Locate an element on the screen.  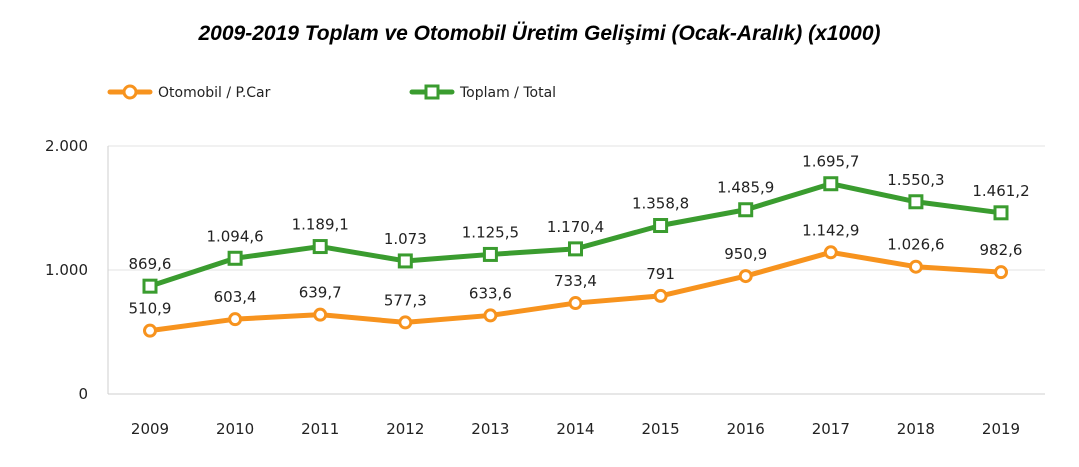
legend: Otomobil / P.Car Toplam / Total is located at coordinates (331, 92).